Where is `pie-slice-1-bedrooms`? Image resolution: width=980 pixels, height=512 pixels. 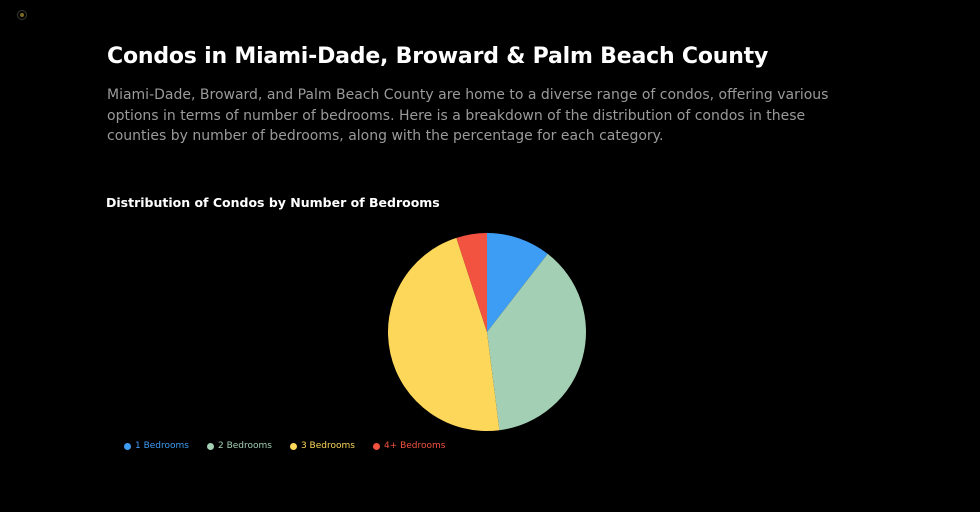 pie-slice-1-bedrooms is located at coordinates (517, 282).